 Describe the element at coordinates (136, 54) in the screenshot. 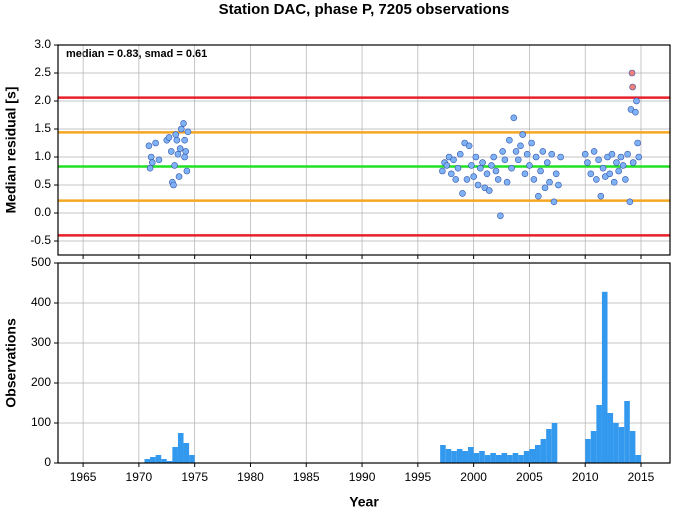

I see `annotation: median = 0.83, smad = 0.61` at that location.